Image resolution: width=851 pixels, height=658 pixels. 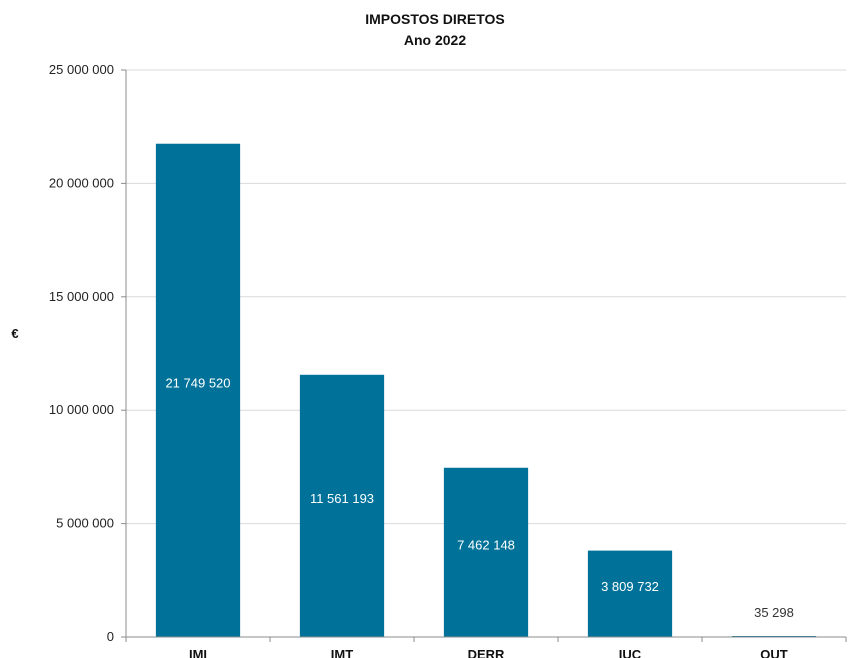 I want to click on chart-subtitle: Ano 2022, so click(x=435, y=40).